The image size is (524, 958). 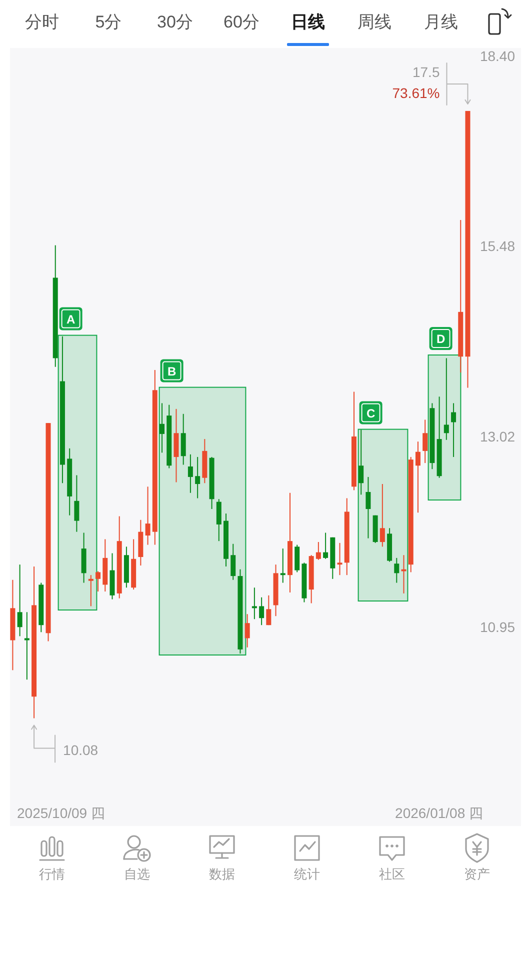 I want to click on text: 数据, so click(x=222, y=874).